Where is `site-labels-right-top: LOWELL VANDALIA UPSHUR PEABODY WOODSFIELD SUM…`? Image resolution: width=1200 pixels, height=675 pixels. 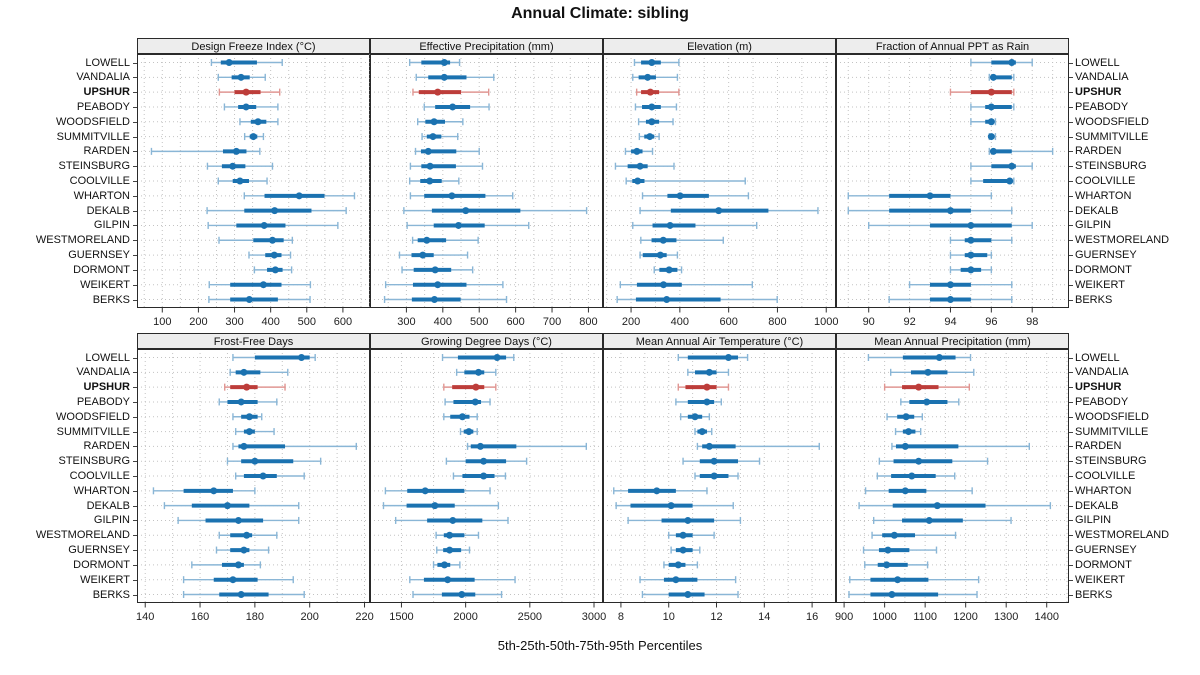 site-labels-right-top: LOWELL VANDALIA UPSHUR PEABODY WOODSFIELD SUM… is located at coordinates (1134, 186).